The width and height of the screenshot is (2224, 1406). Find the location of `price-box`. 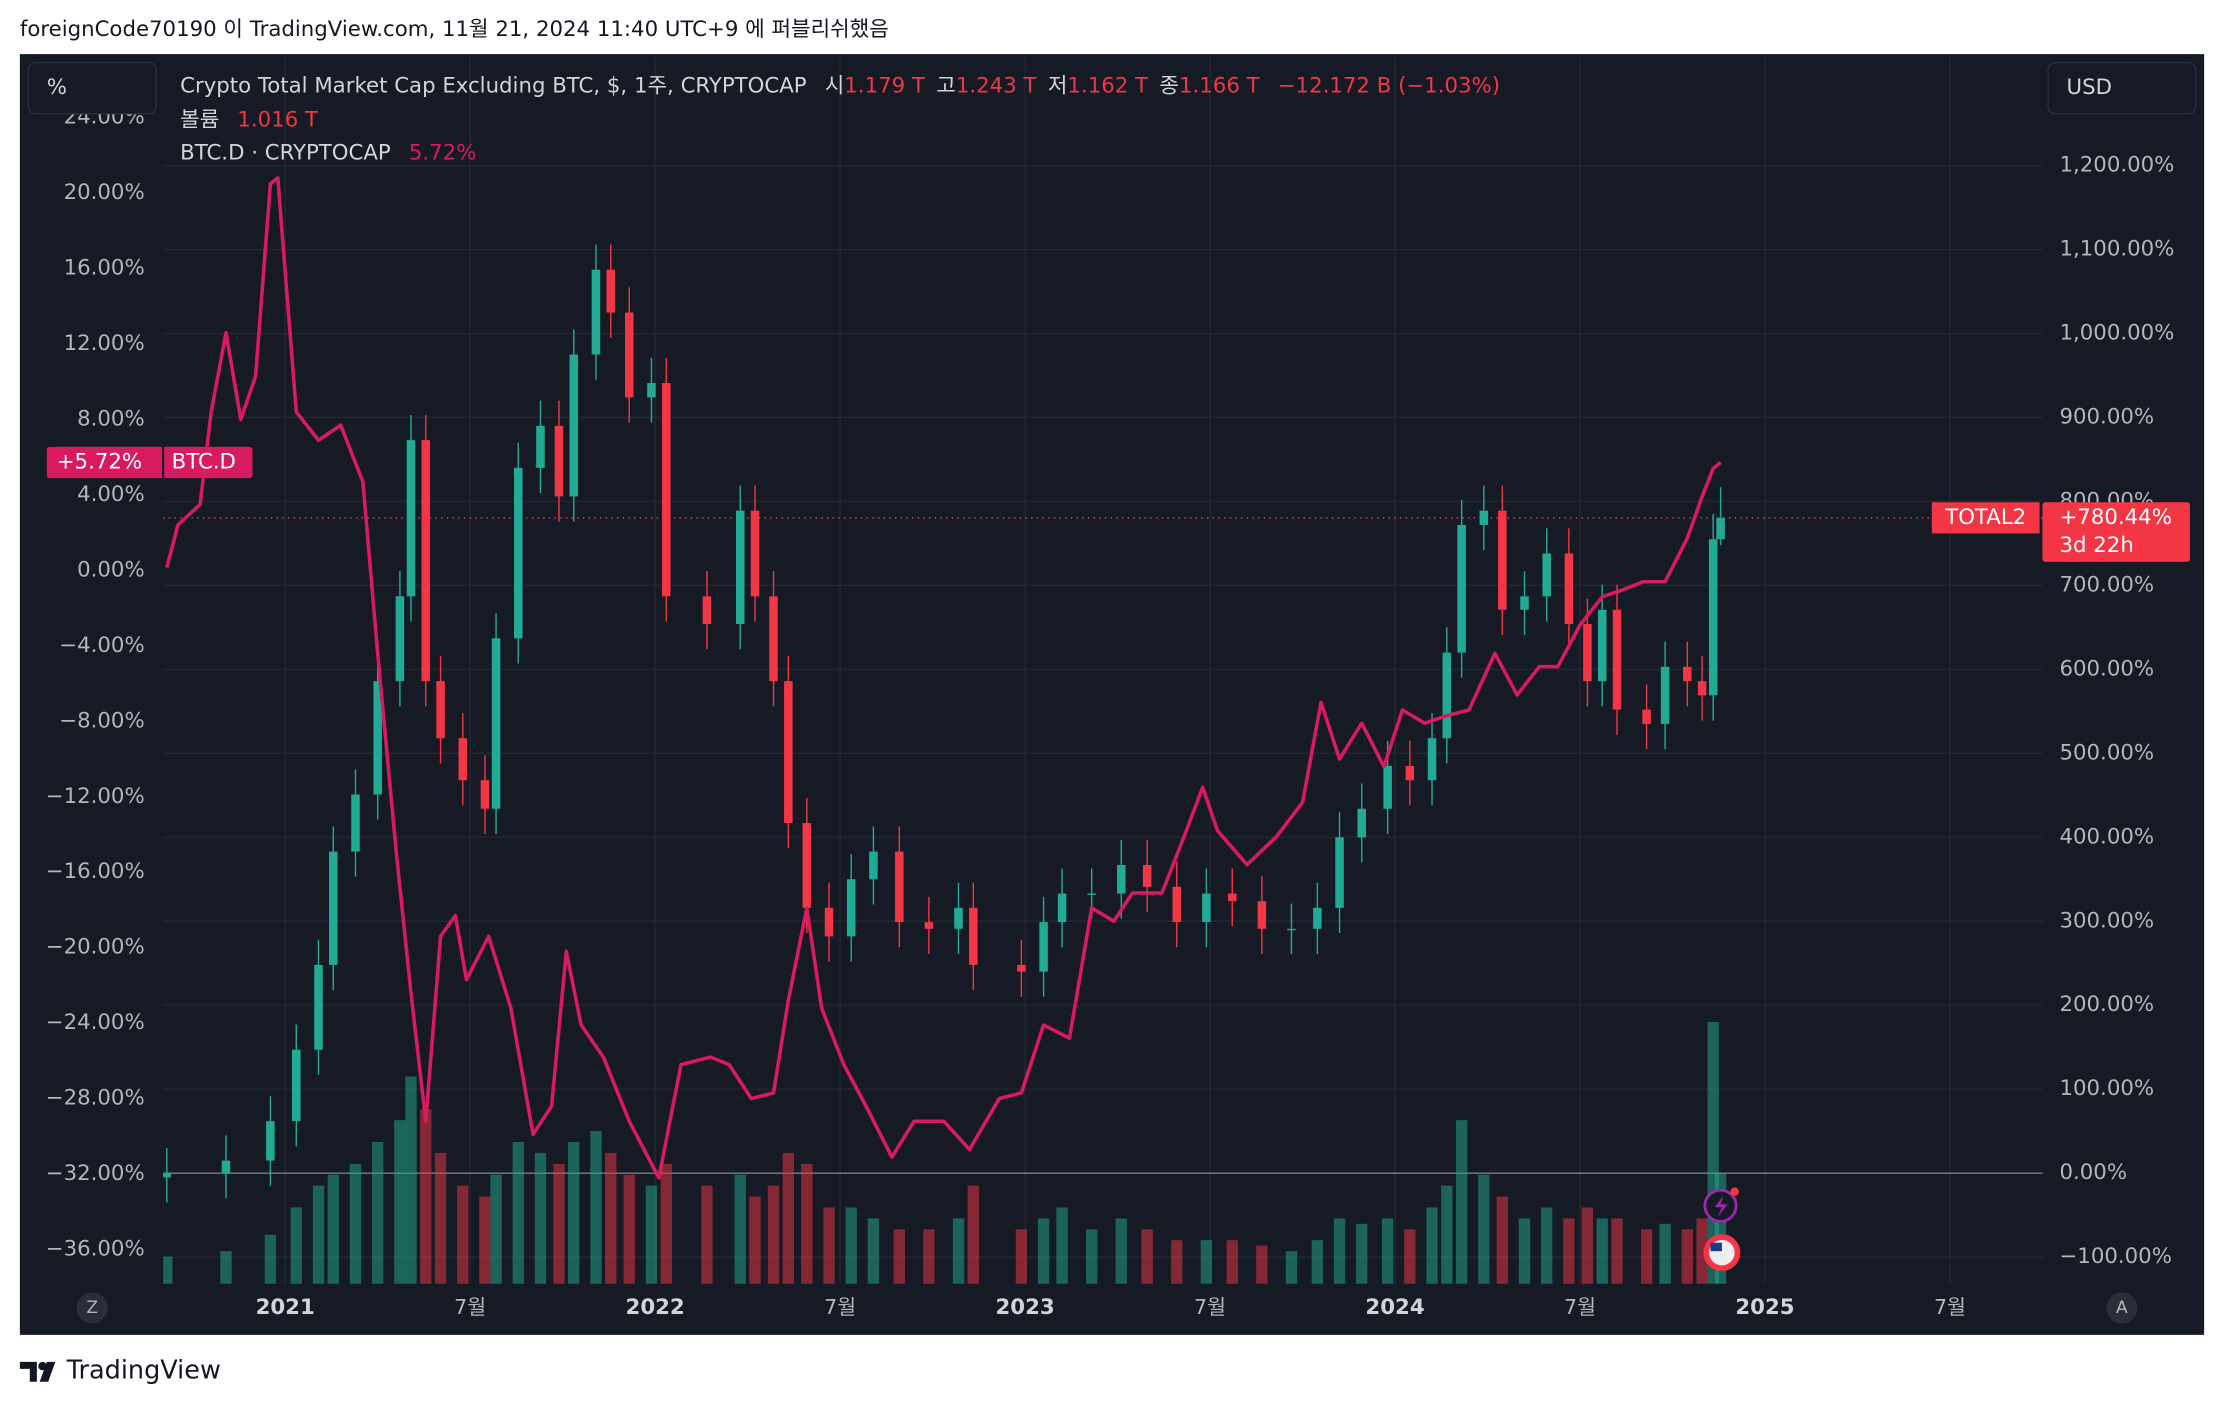

price-box is located at coordinates (2116, 532).